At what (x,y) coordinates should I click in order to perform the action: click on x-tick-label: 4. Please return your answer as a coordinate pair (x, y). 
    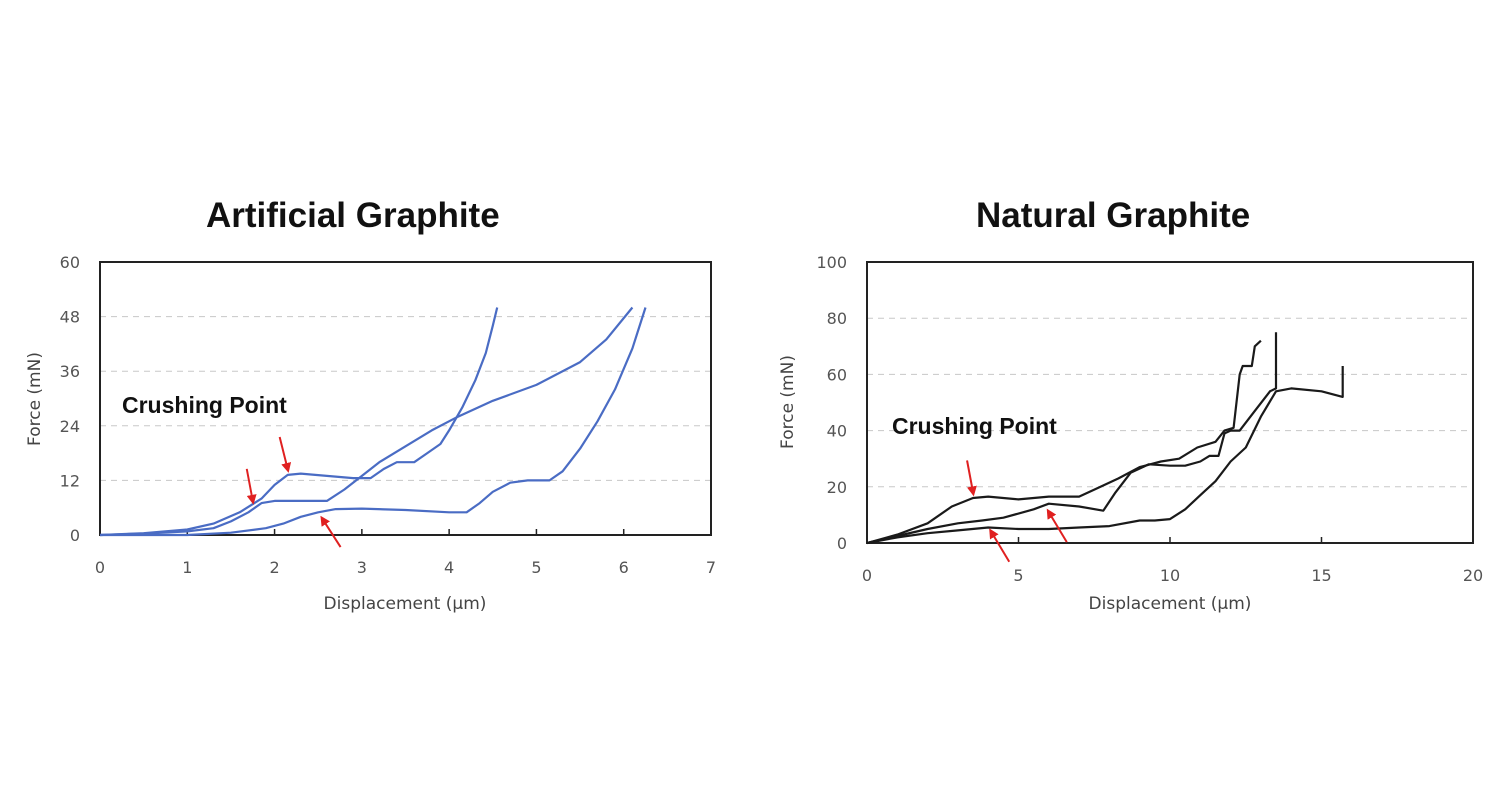
    Looking at the image, I should click on (449, 567).